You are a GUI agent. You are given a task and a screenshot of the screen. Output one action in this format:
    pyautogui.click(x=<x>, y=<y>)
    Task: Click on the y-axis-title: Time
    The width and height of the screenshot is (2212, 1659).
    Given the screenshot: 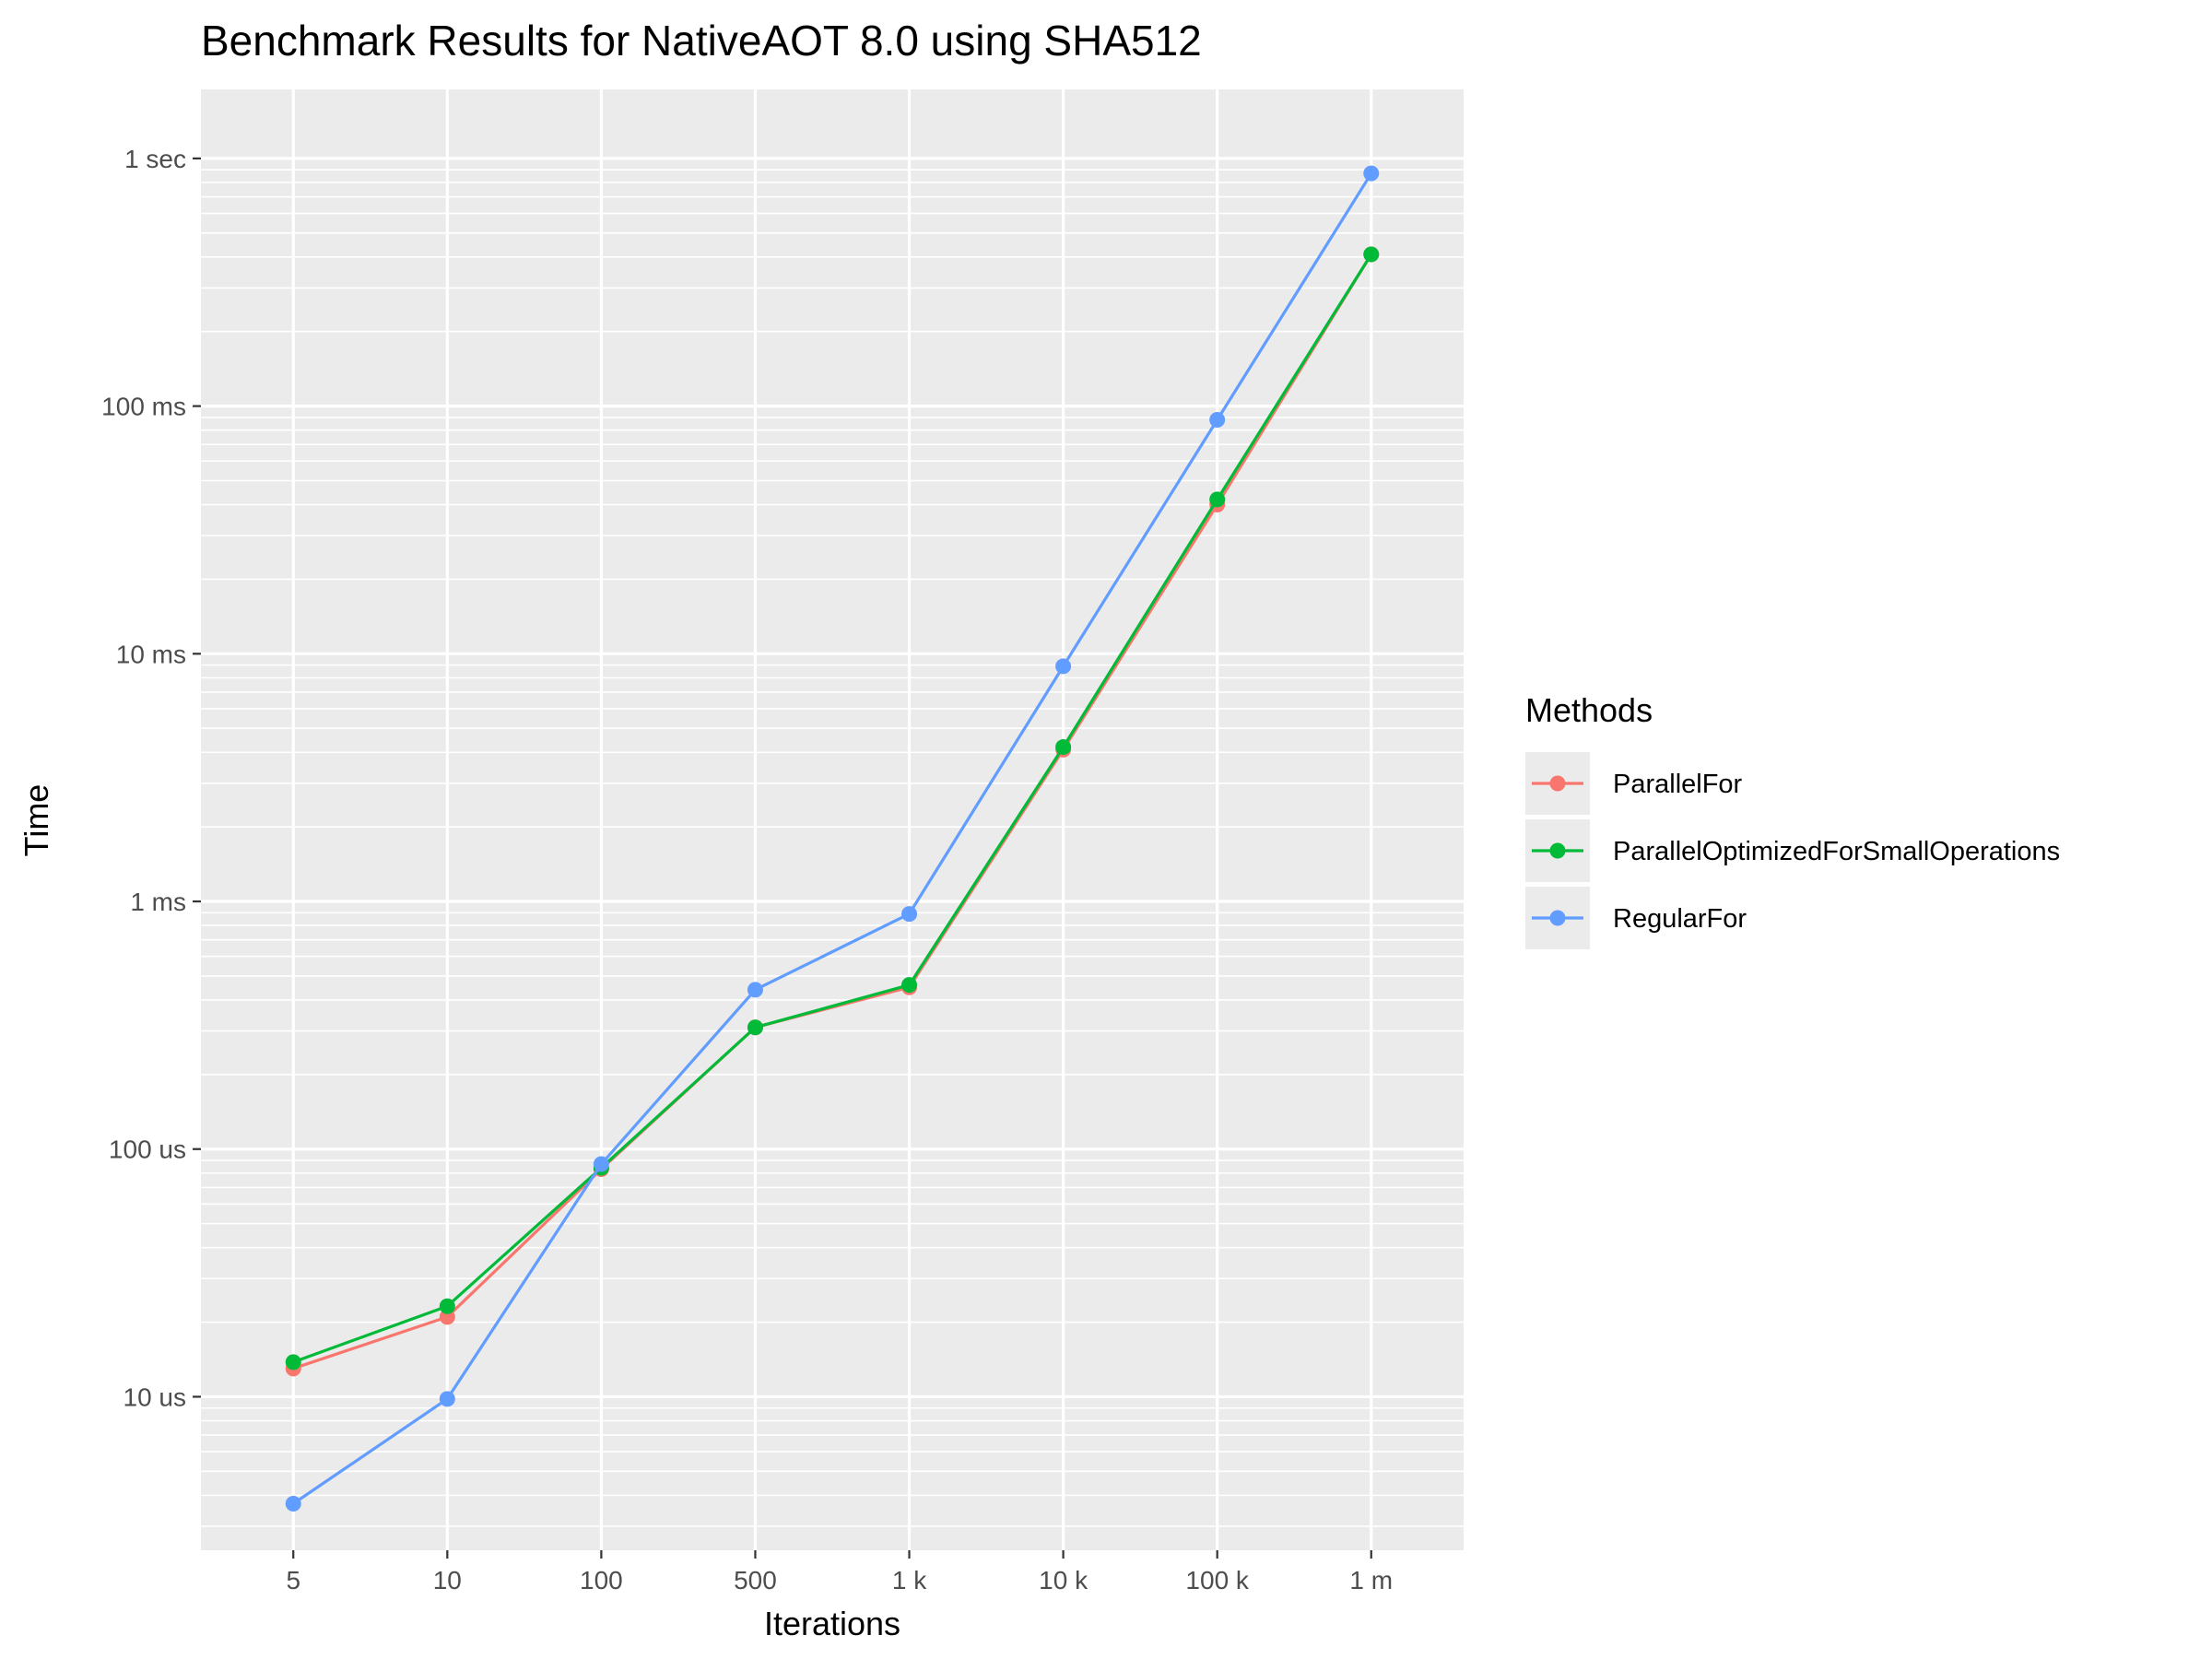 What is the action you would take?
    pyautogui.click(x=36, y=820)
    